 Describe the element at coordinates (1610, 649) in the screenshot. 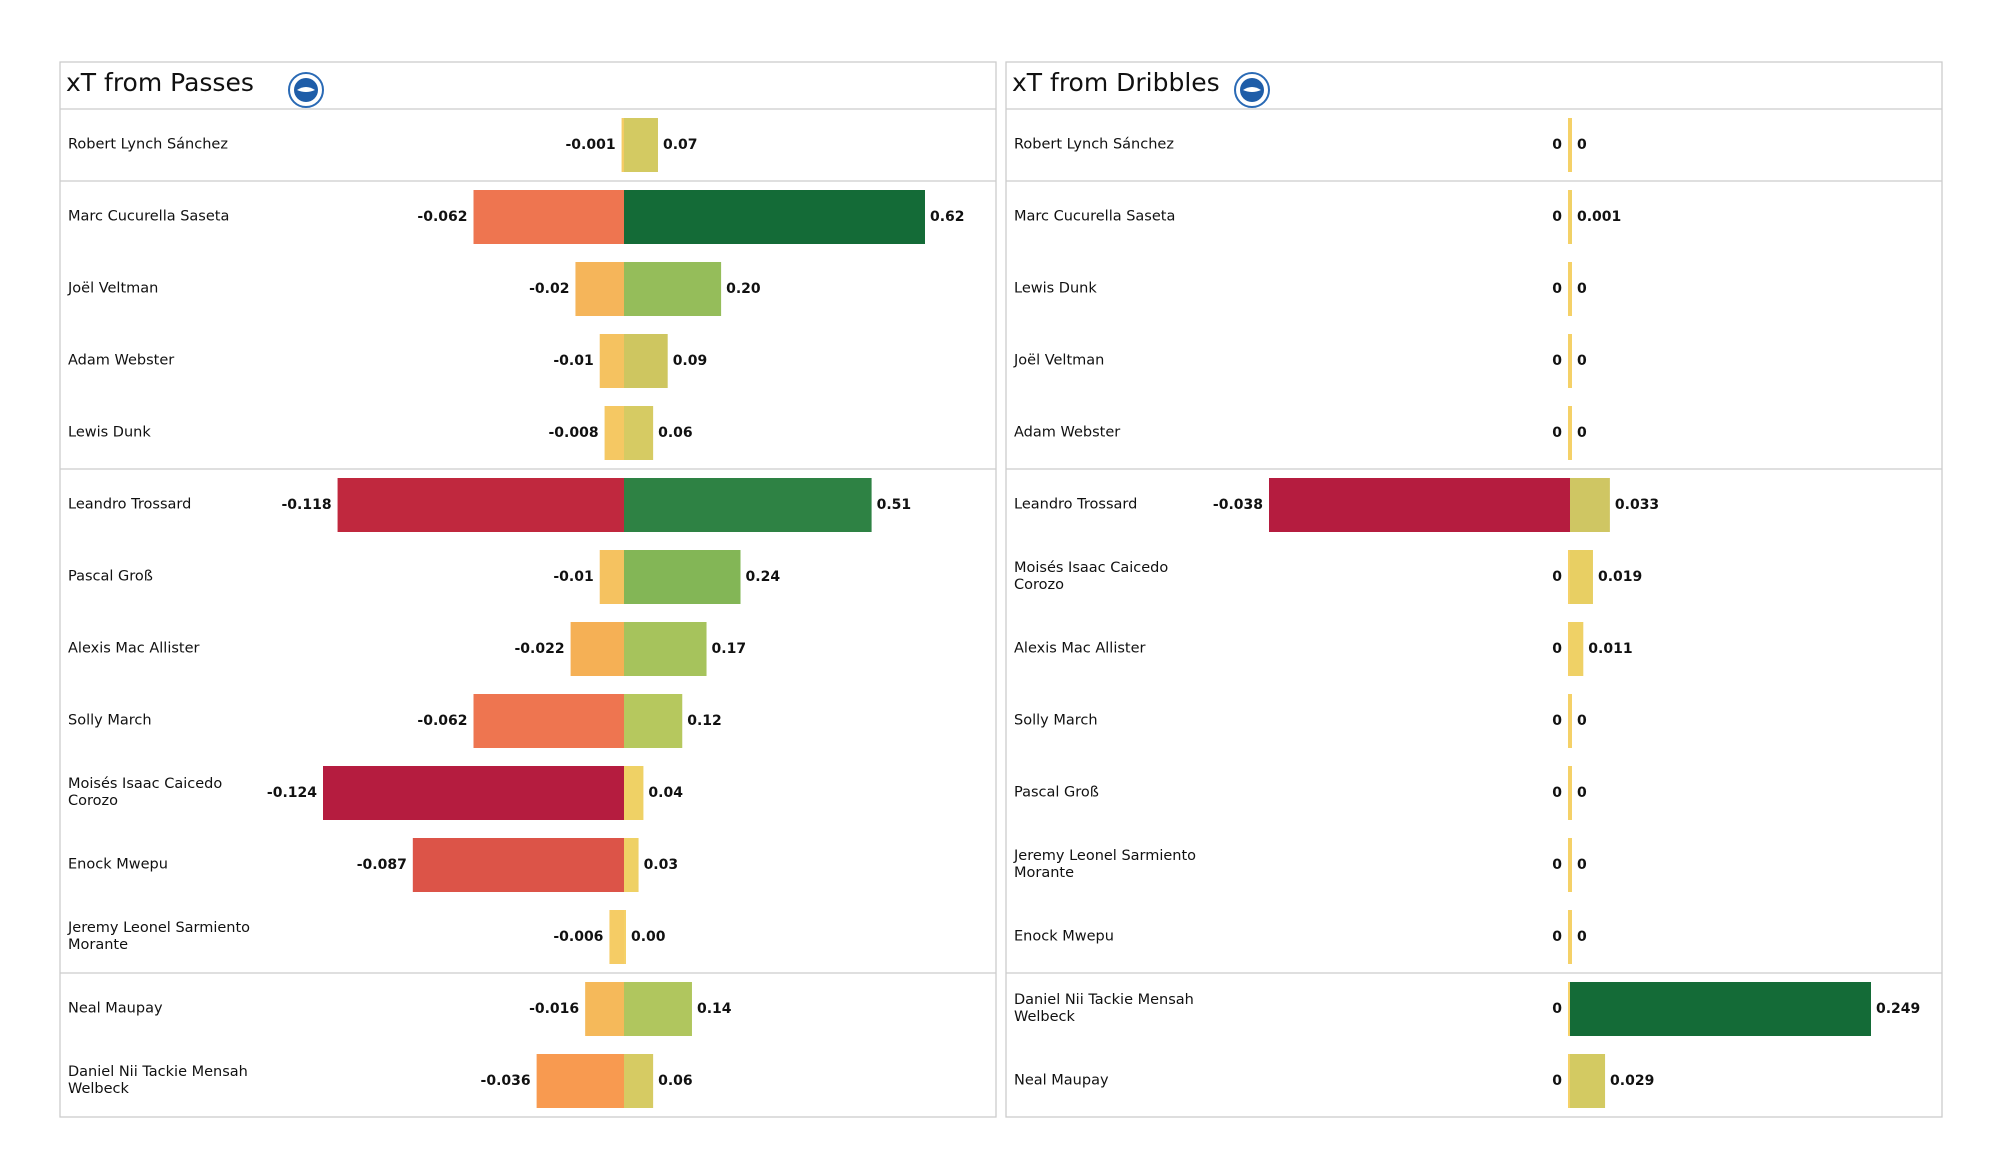

I see `positive-label: 0.011` at that location.